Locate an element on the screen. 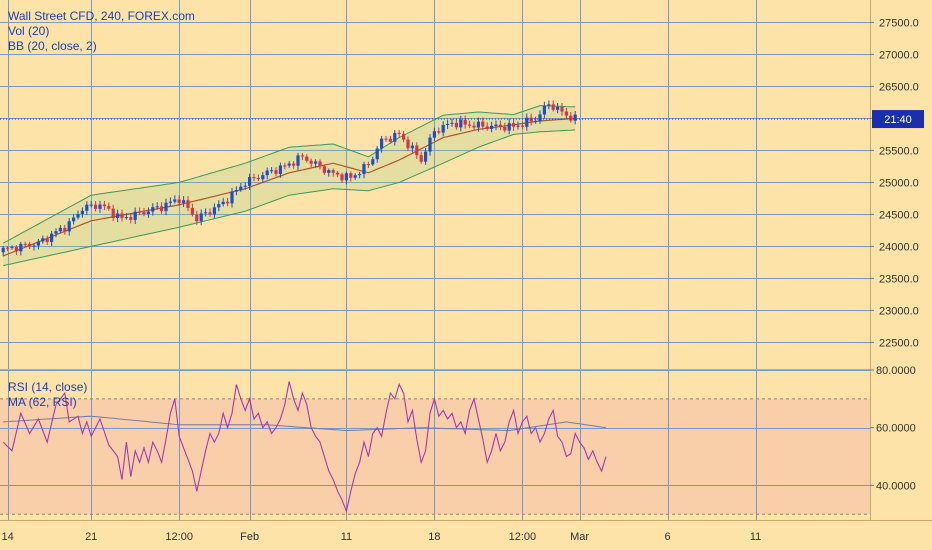  price-tick-label: 23500.0 is located at coordinates (899, 279).